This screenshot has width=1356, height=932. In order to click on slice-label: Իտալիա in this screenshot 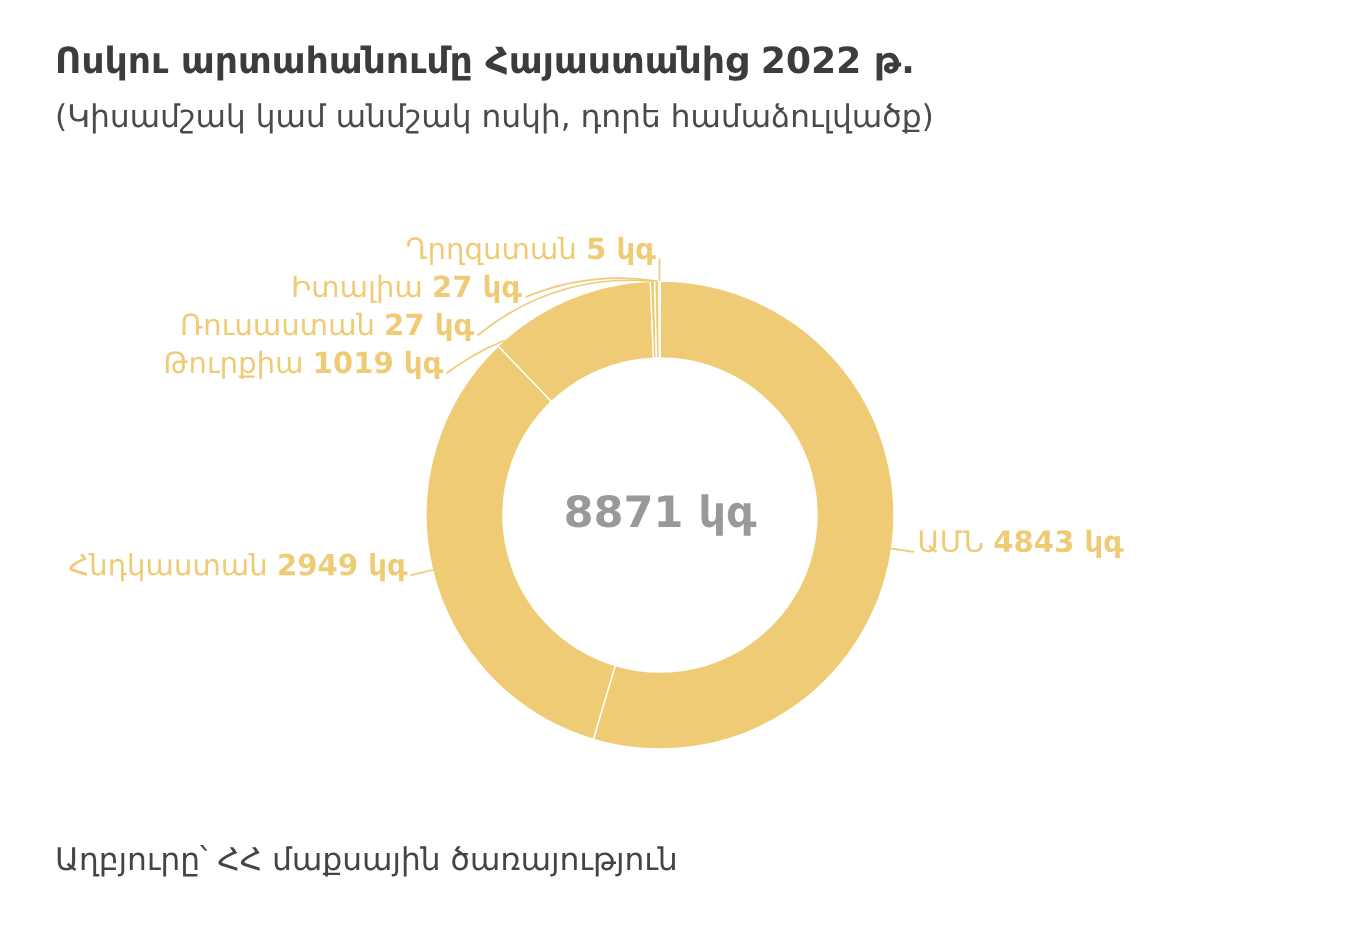, I will do `click(357, 289)`.